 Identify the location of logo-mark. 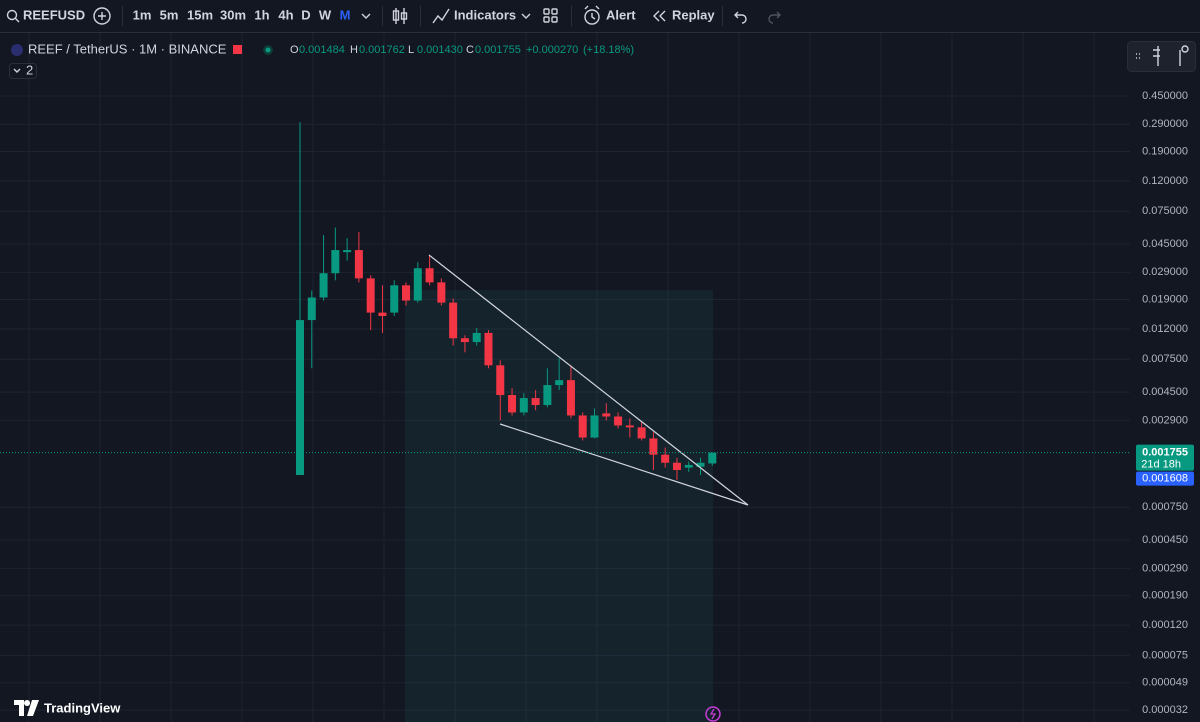
(26, 708).